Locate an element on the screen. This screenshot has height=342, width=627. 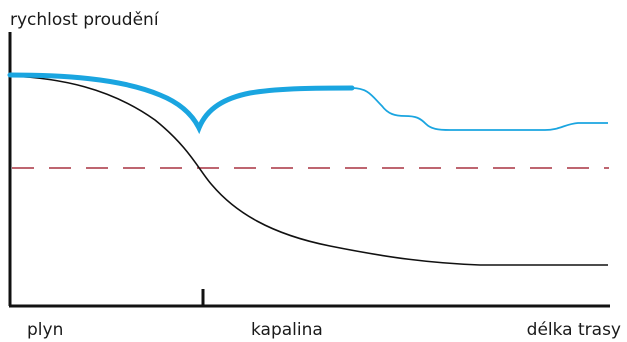
blue-curve-thick is located at coordinates (181, 103).